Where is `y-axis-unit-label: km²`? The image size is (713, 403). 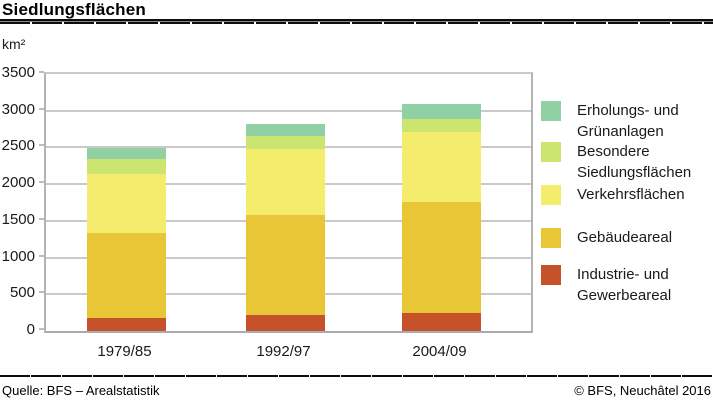
y-axis-unit-label: km² is located at coordinates (14, 44).